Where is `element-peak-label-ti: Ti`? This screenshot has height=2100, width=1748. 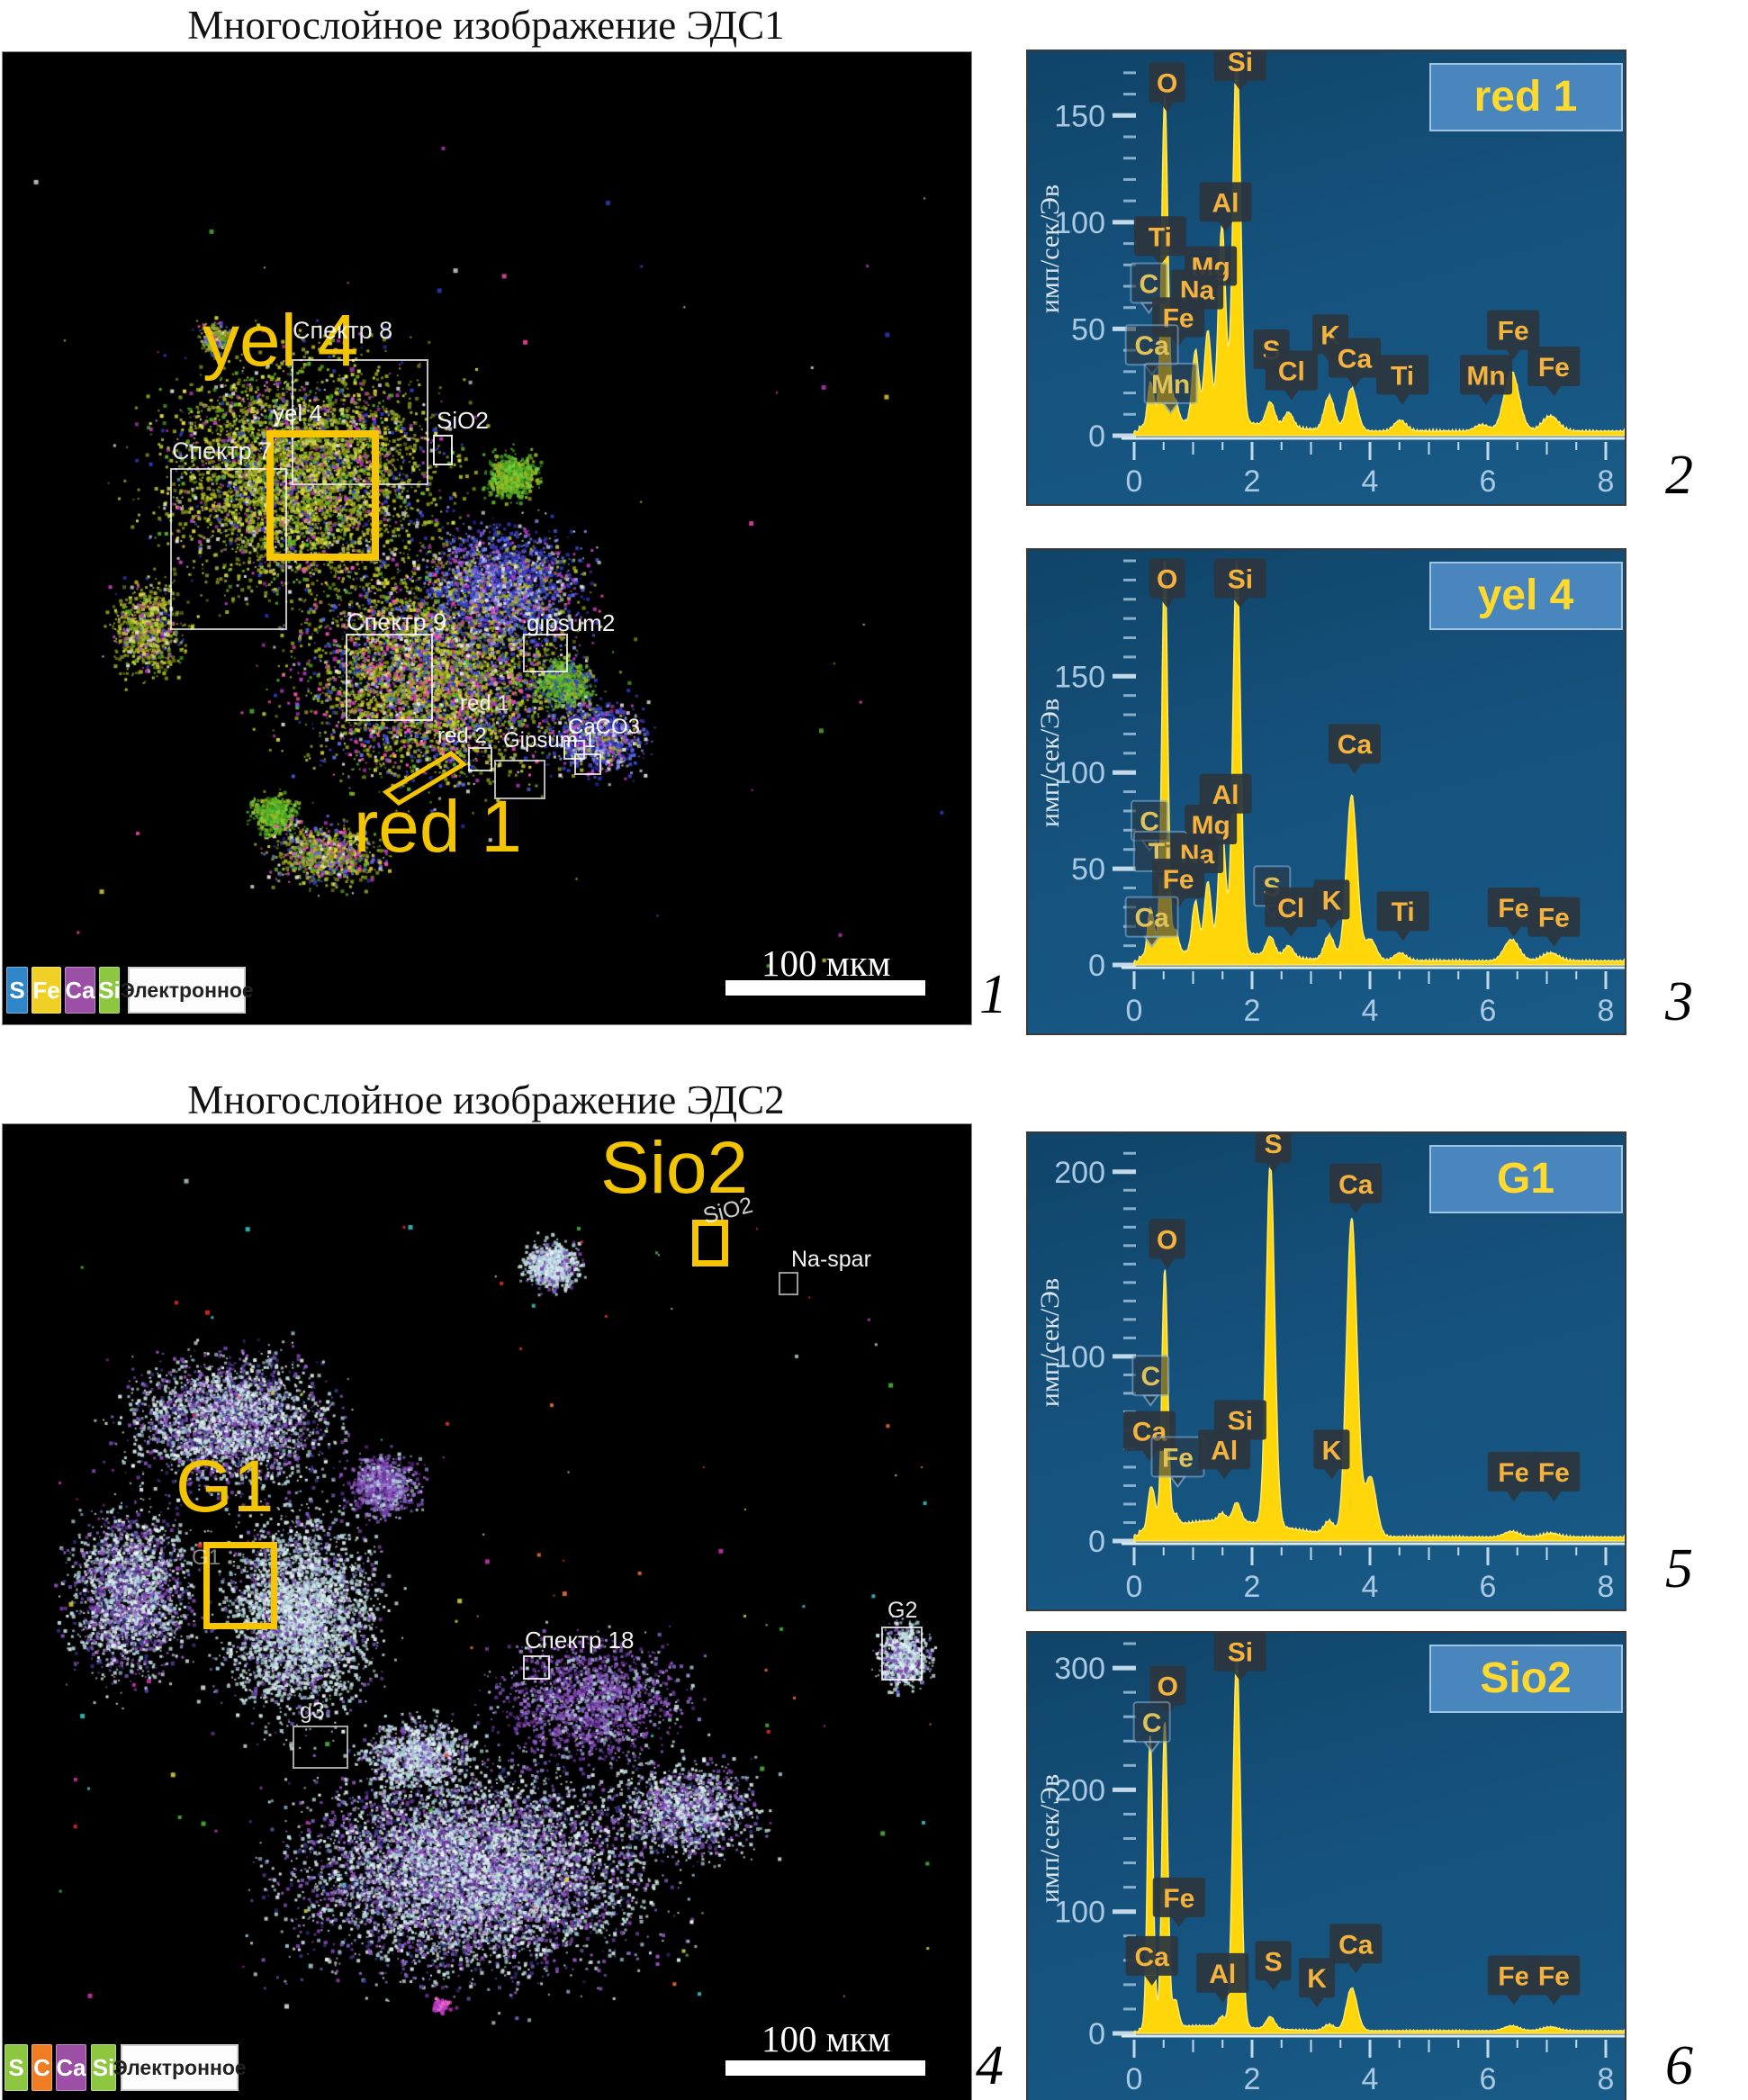
element-peak-label-ti: Ti is located at coordinates (1402, 380).